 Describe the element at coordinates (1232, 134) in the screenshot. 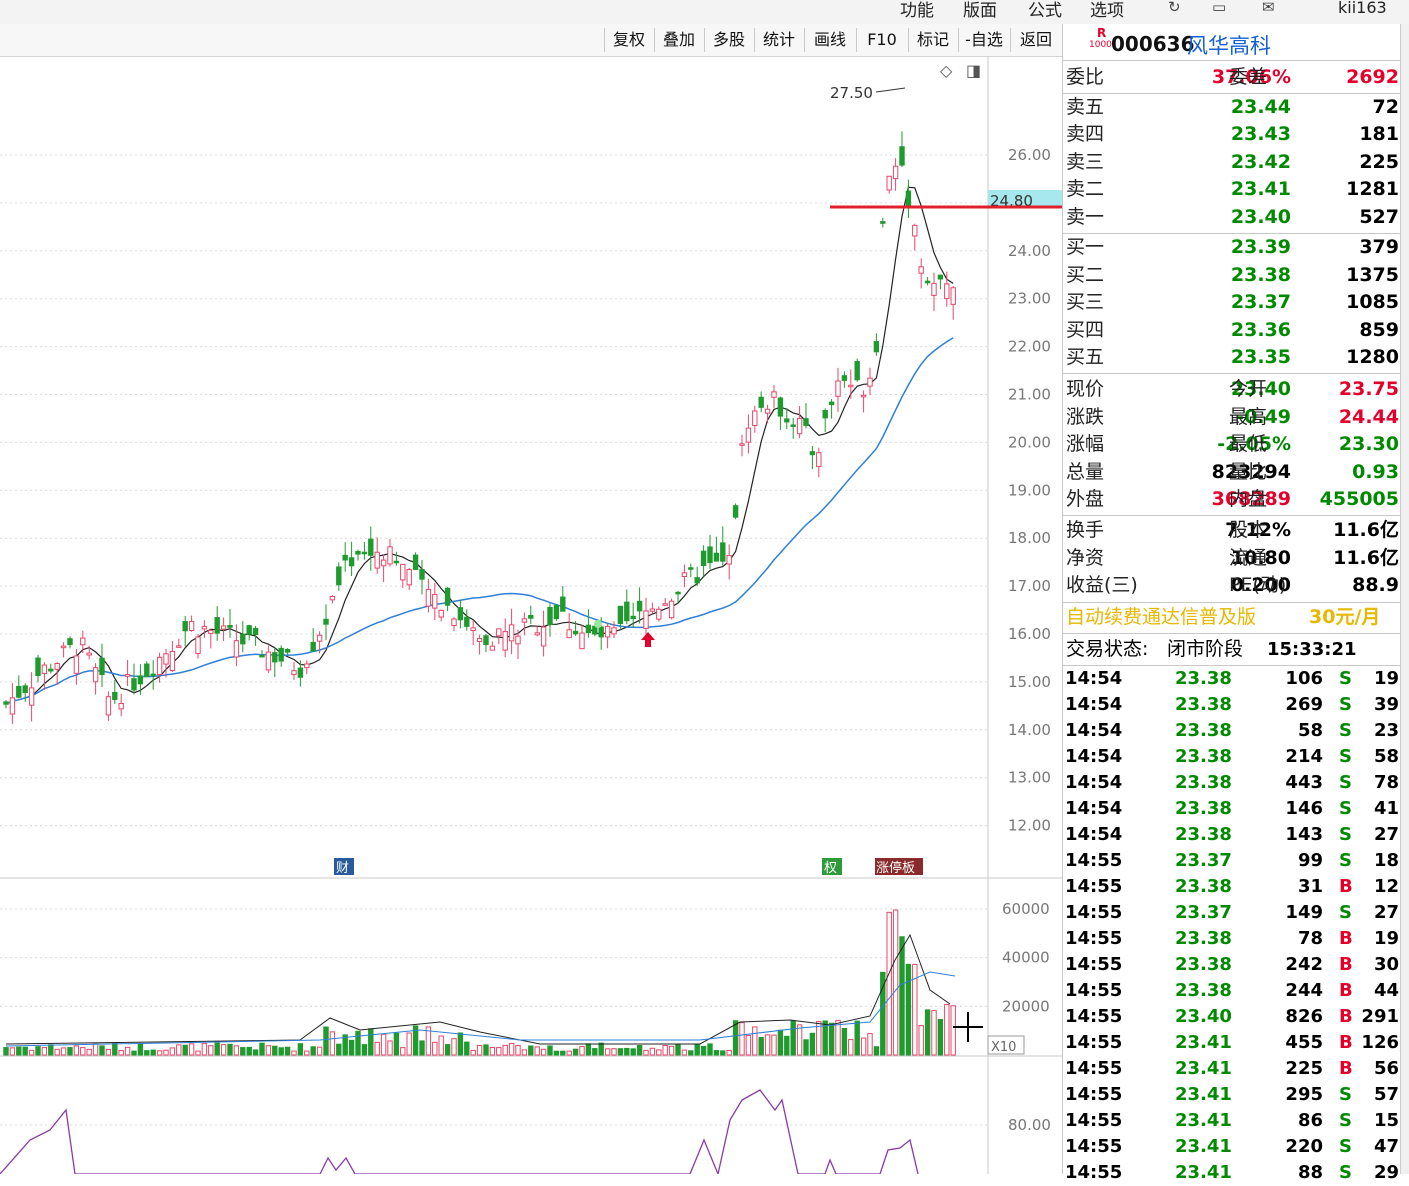

I see `ask-row-4: 卖四 23.43 181` at that location.